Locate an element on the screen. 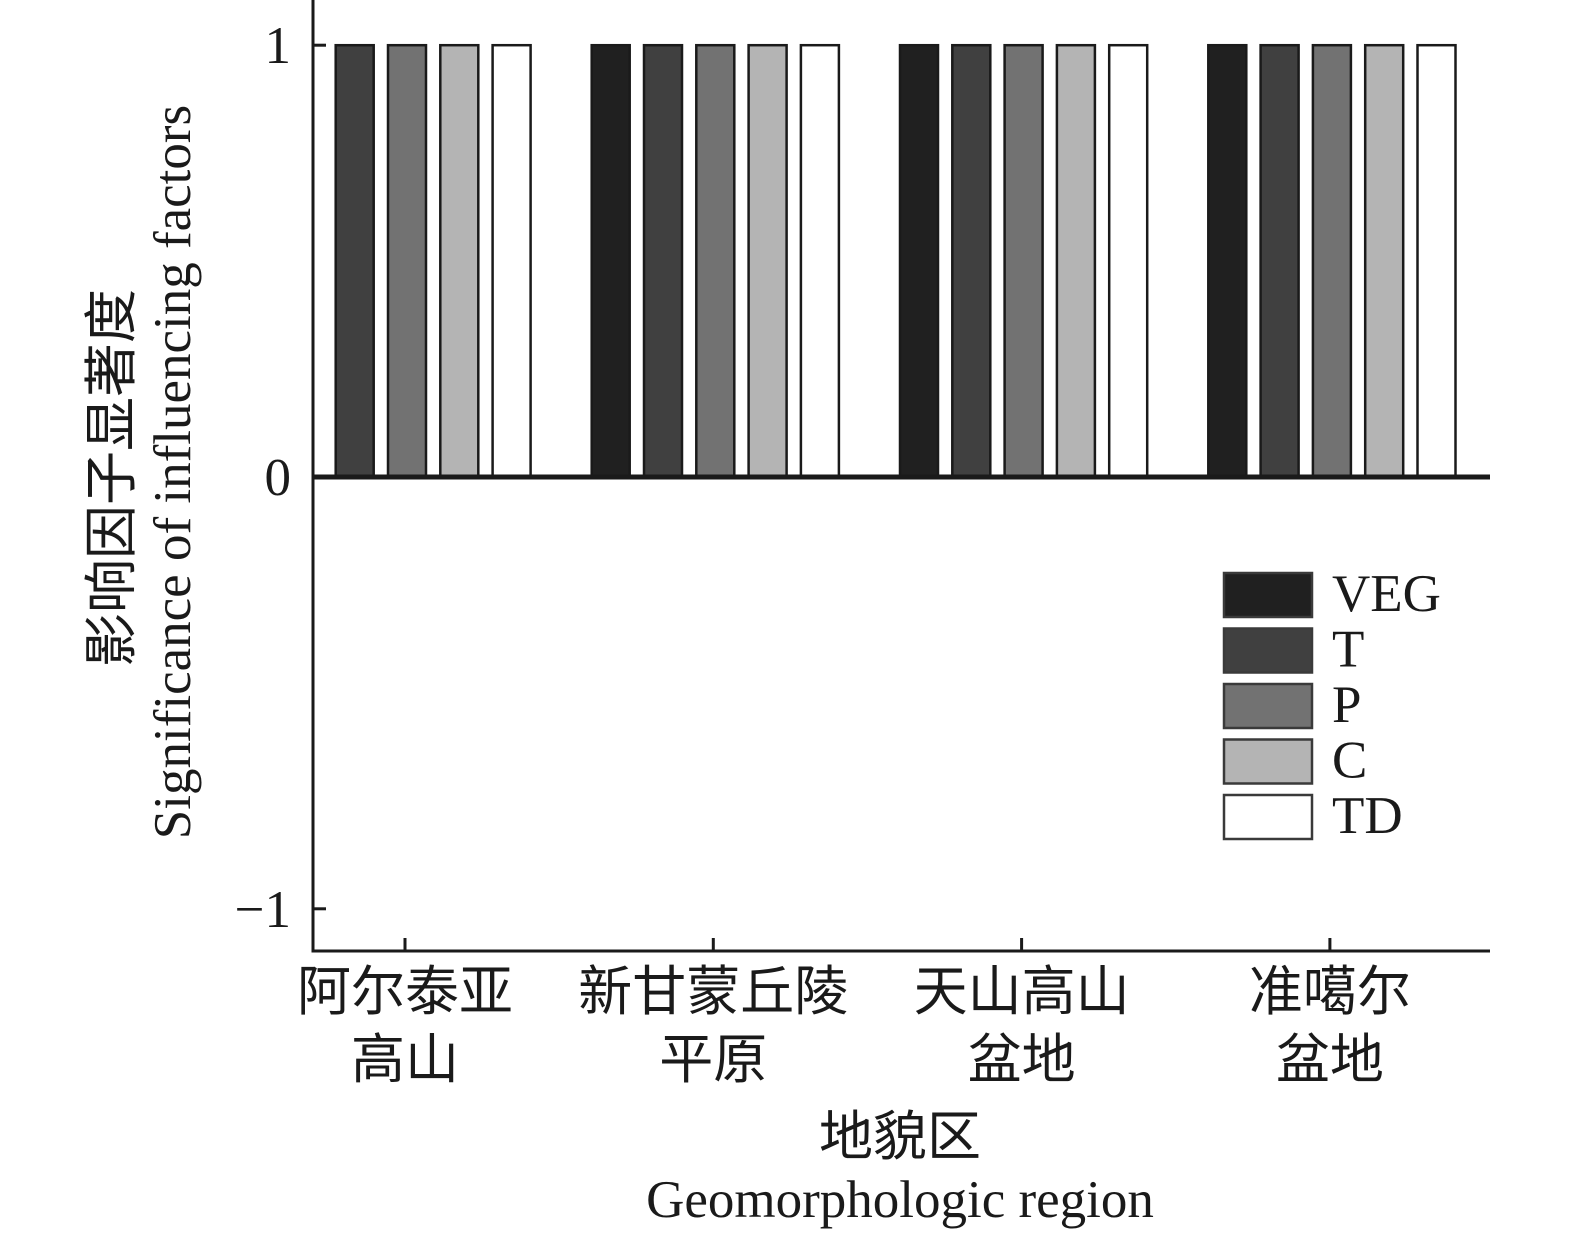 This screenshot has width=1575, height=1245. legend-label: C is located at coordinates (1349, 761).